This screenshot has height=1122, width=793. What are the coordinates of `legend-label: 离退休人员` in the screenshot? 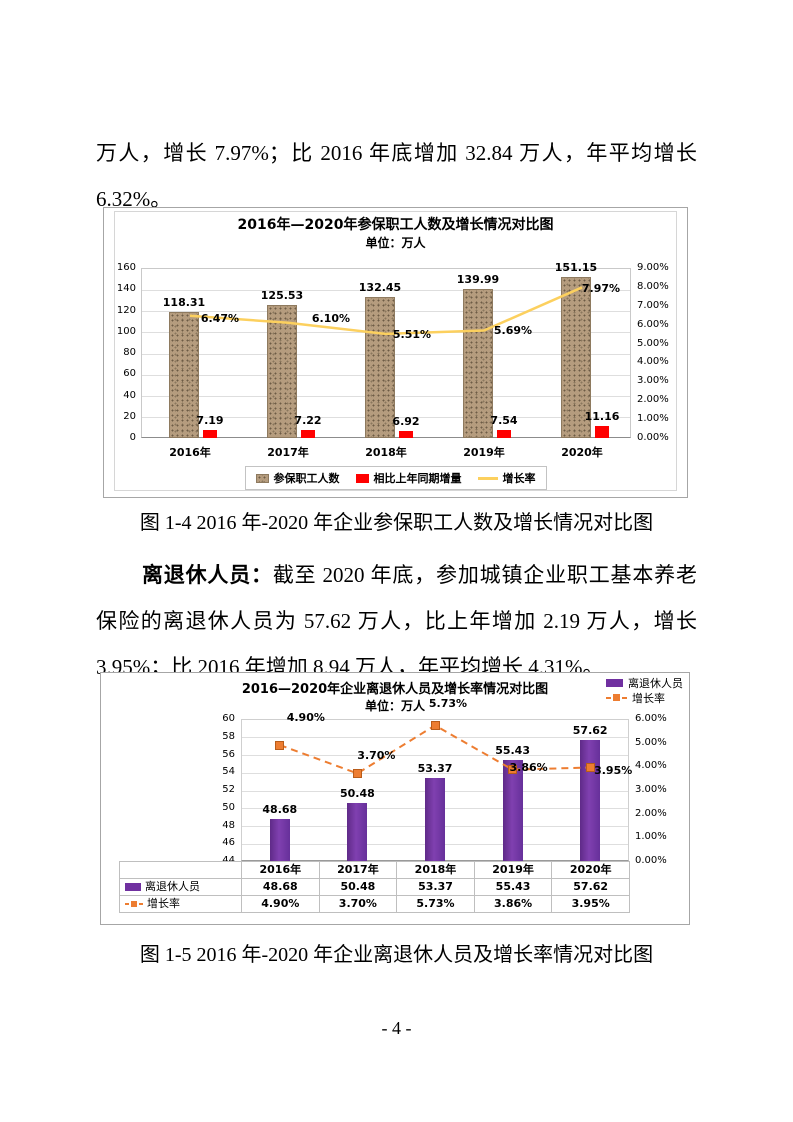 It's located at (655, 683).